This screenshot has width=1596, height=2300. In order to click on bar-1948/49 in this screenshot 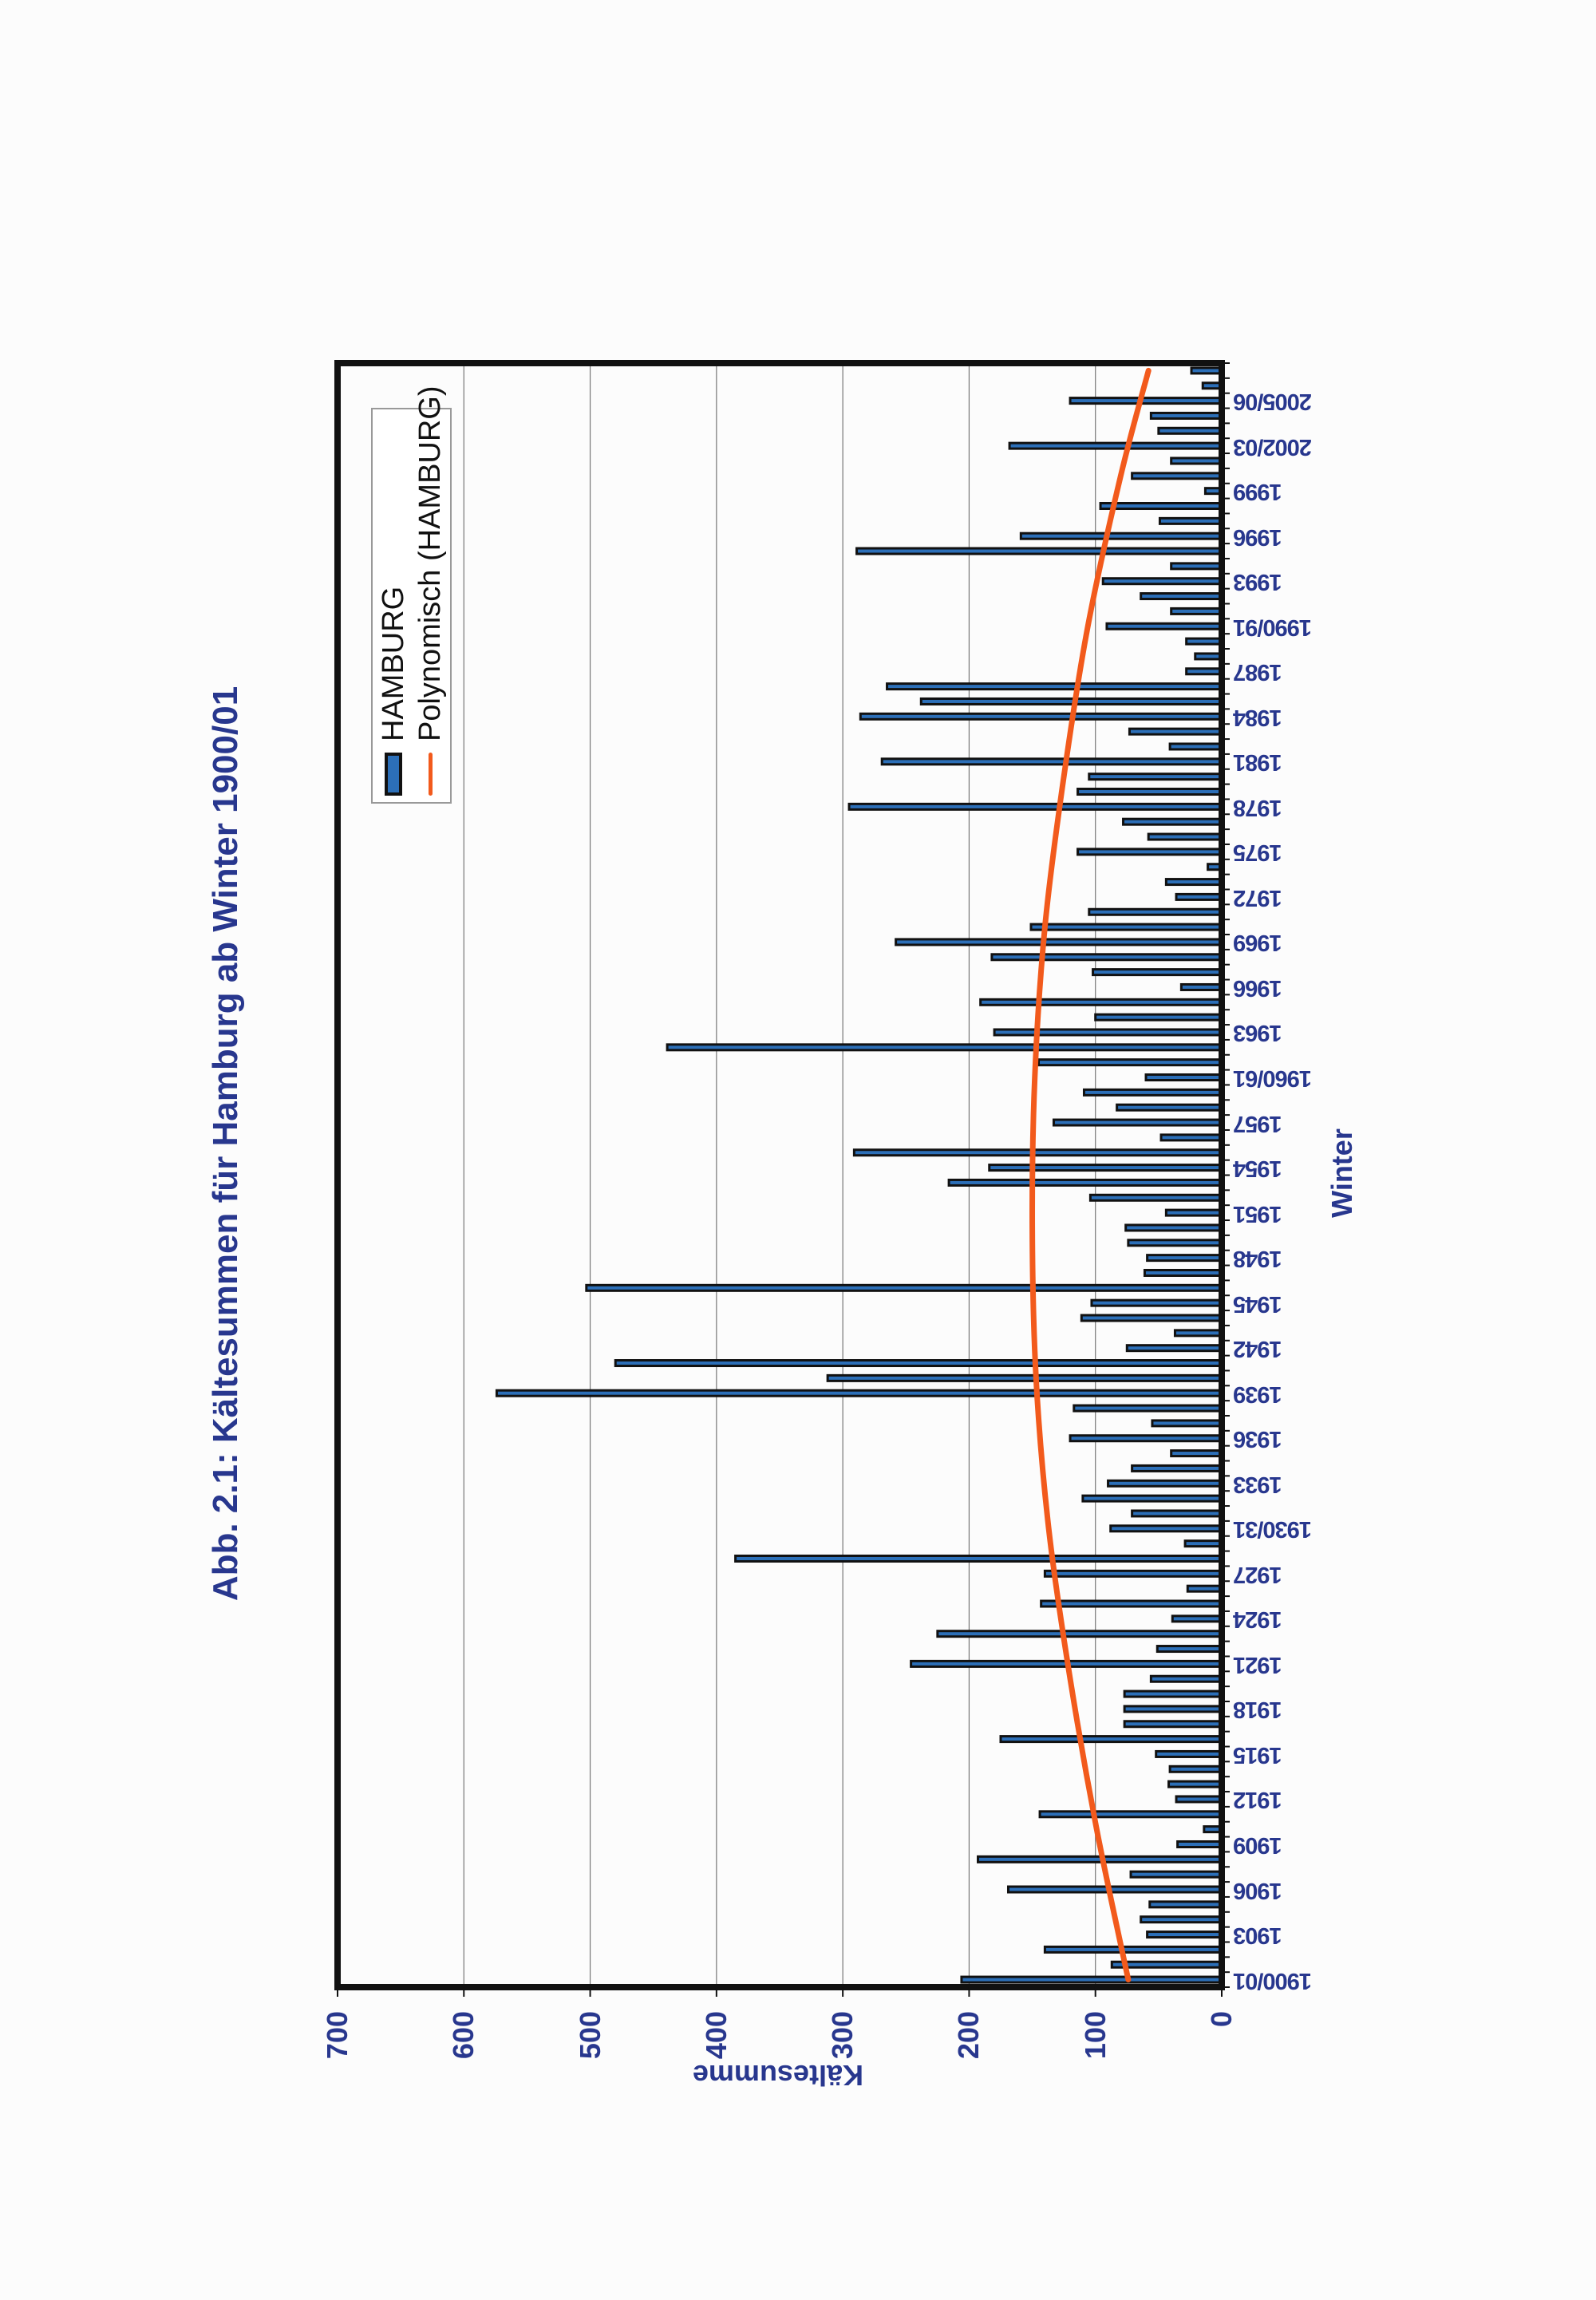, I will do `click(1184, 1258)`.